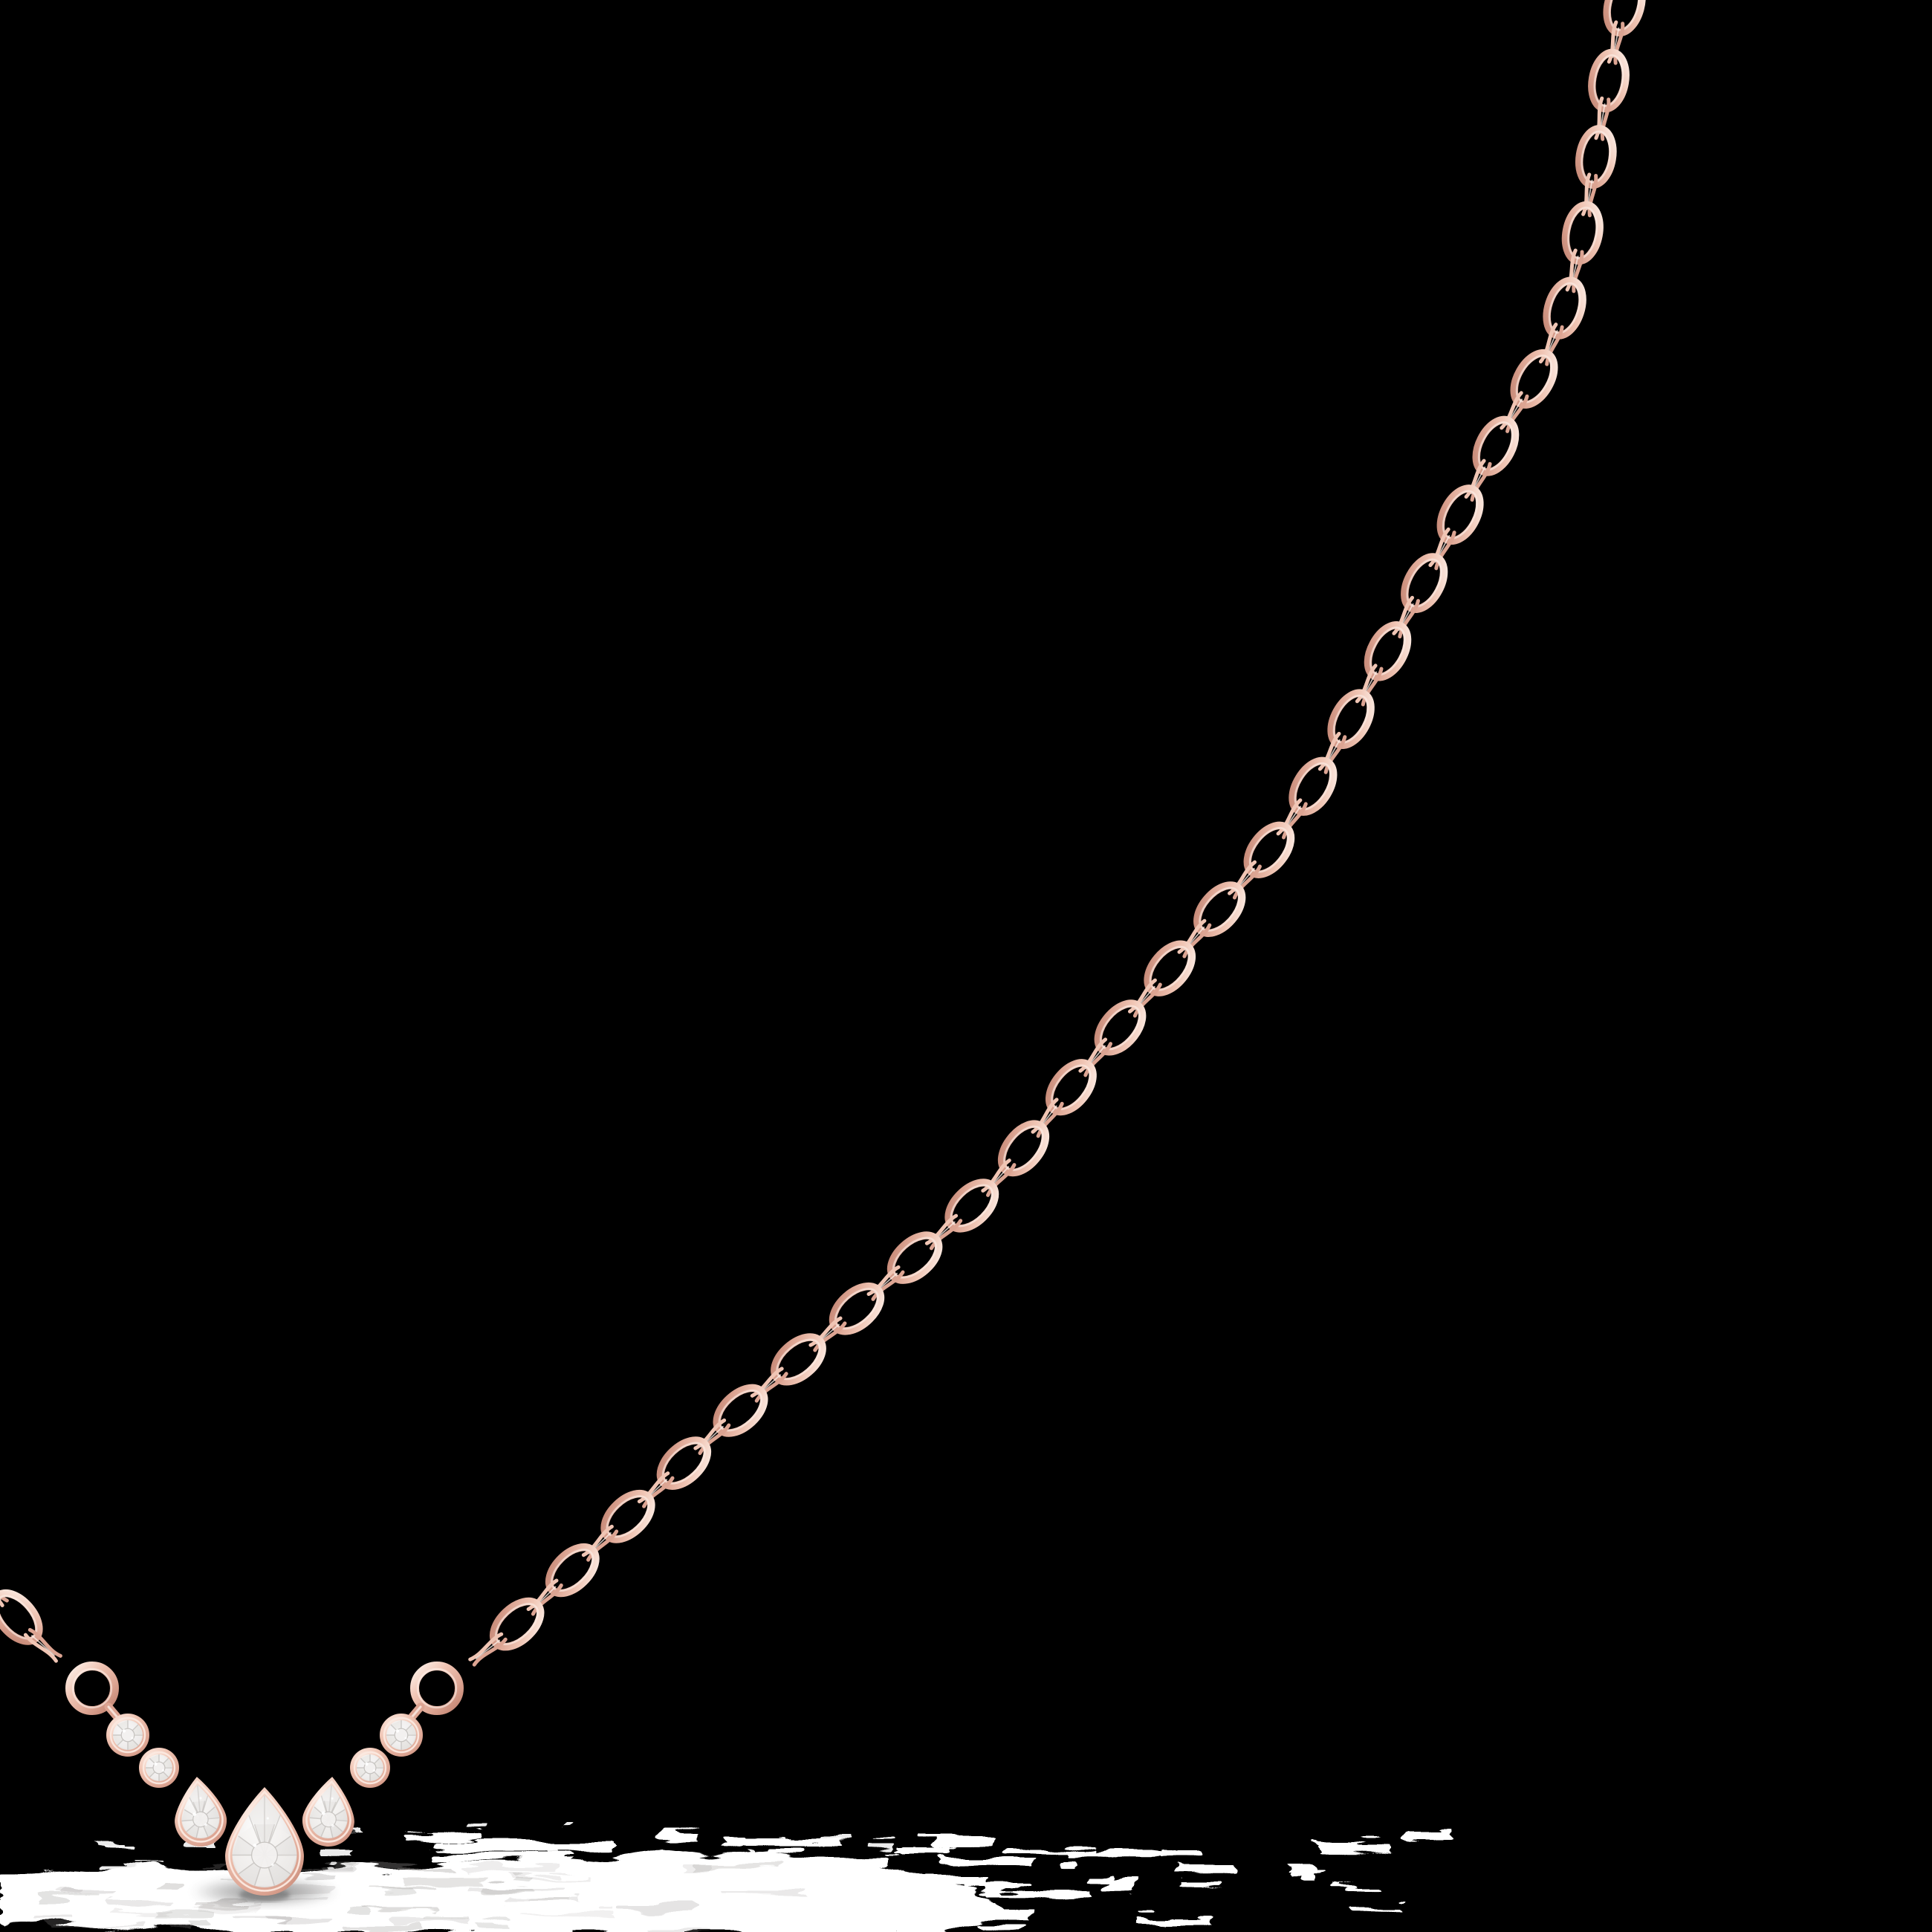 The height and width of the screenshot is (1932, 1932). Describe the element at coordinates (264, 1688) in the screenshot. I see `jump-rings` at that location.